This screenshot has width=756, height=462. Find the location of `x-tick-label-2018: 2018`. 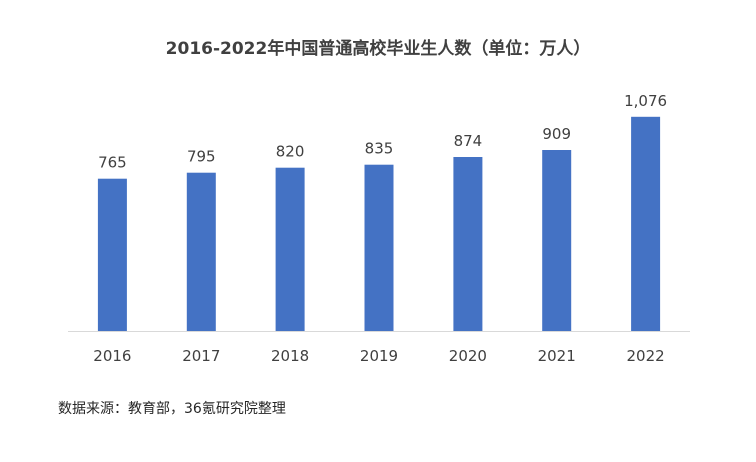

x-tick-label-2018: 2018 is located at coordinates (290, 356).